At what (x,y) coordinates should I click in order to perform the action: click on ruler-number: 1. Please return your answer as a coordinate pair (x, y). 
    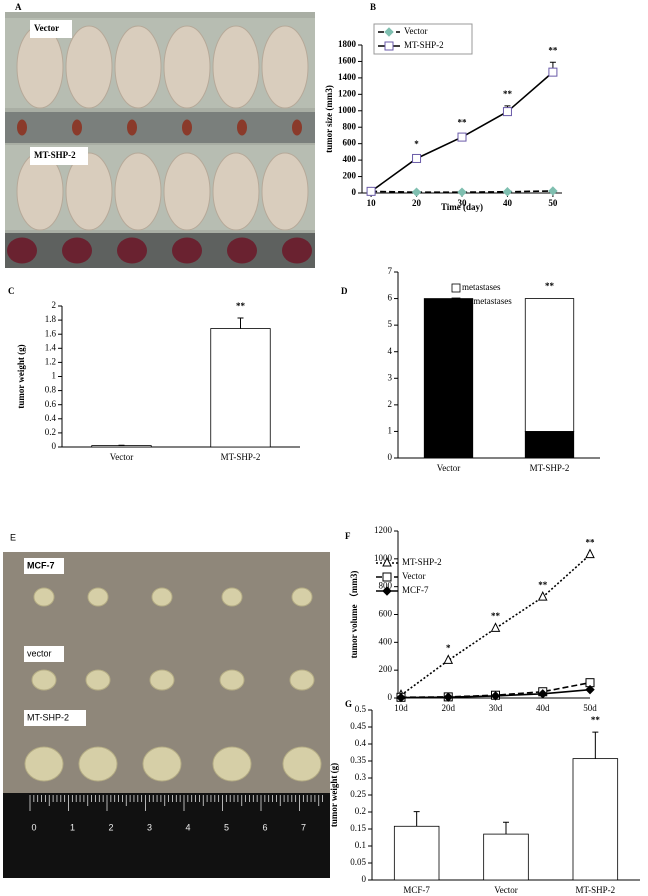
    Looking at the image, I should click on (72, 827).